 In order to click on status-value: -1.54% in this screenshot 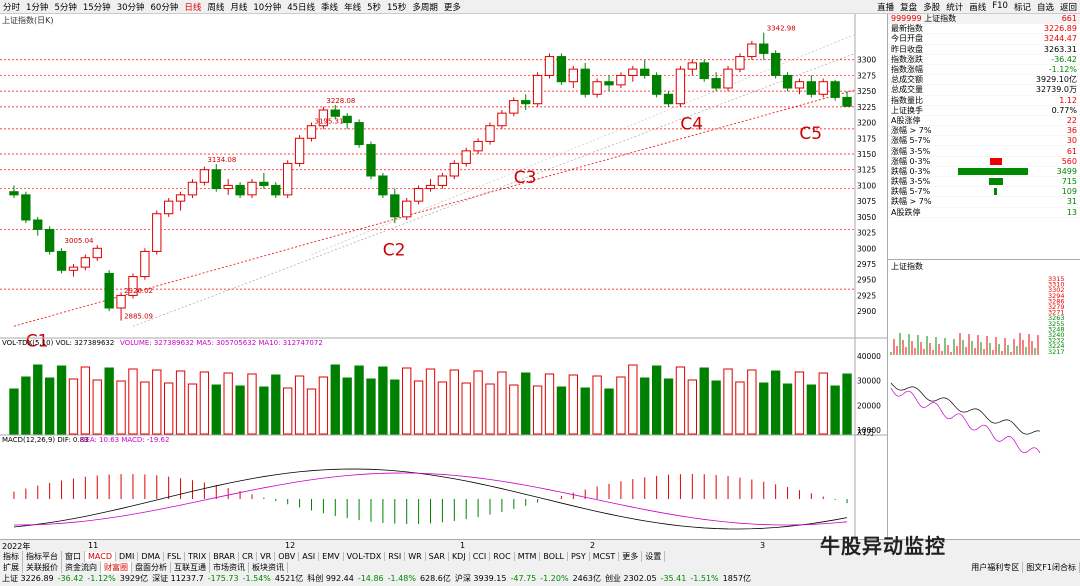, I will do `click(256, 578)`.